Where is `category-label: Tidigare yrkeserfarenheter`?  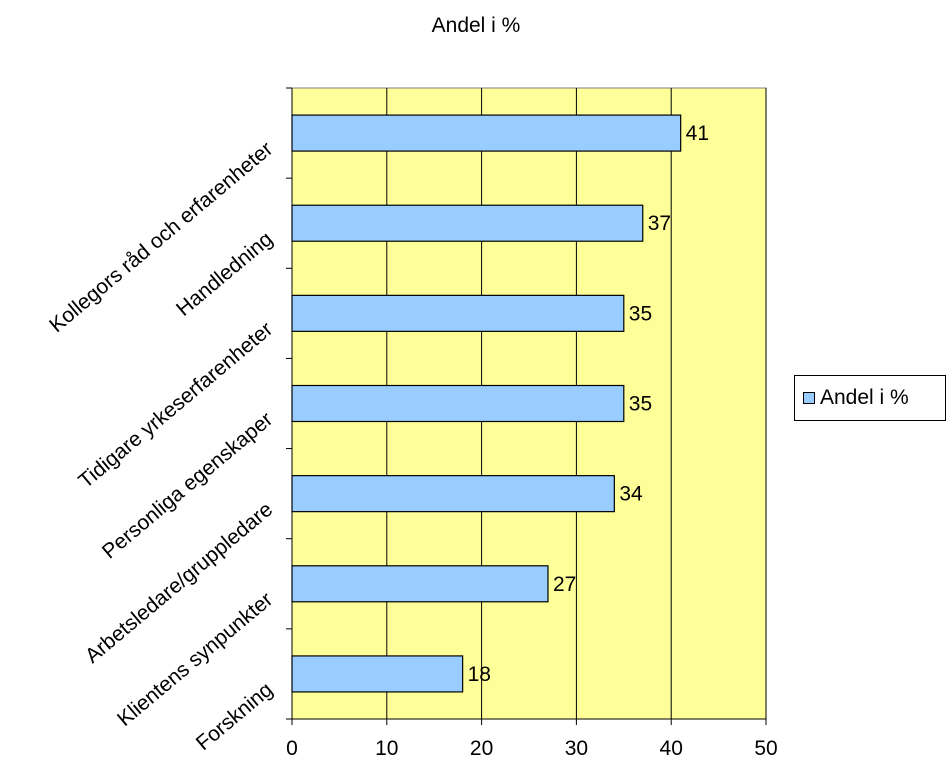
category-label: Tidigare yrkeserfarenheter is located at coordinates (175, 405).